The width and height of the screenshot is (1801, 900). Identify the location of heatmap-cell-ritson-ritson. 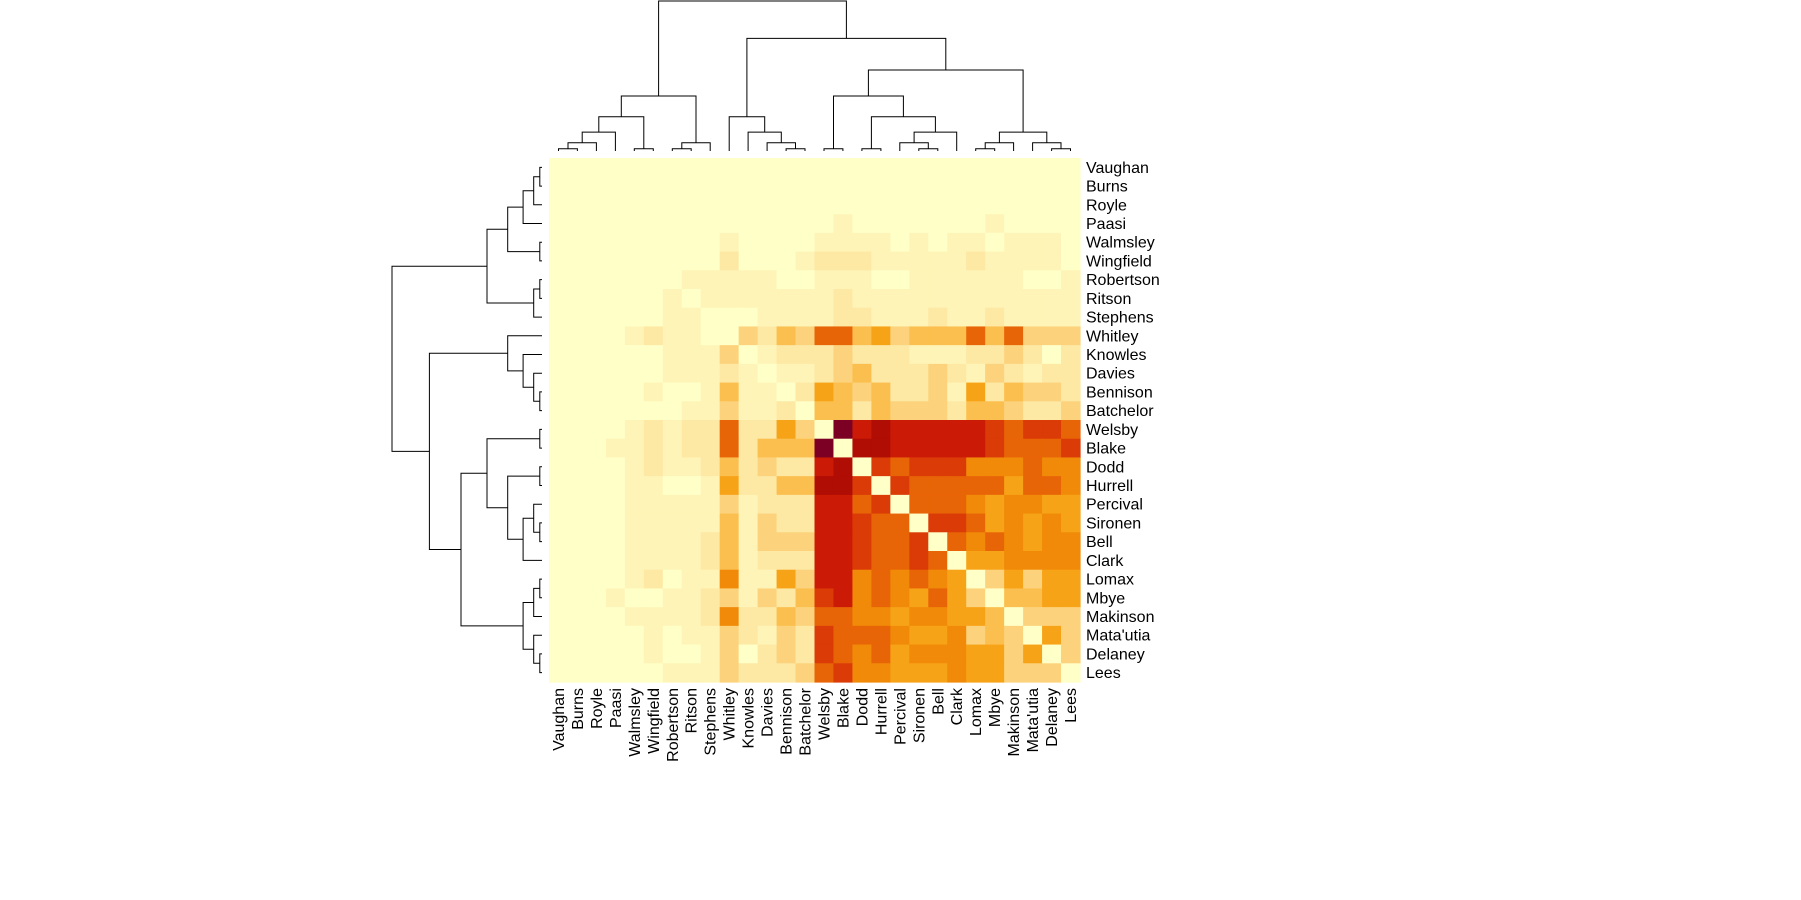
(691, 299).